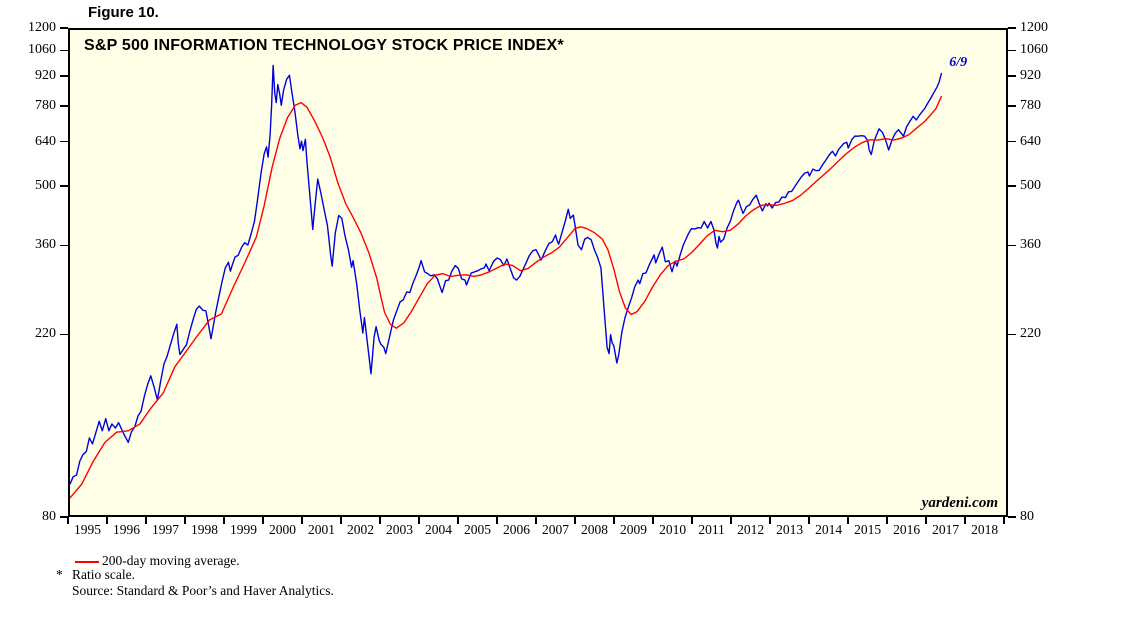 This screenshot has height=628, width=1138. I want to click on x-axis-year-label: 2003, so click(400, 529).